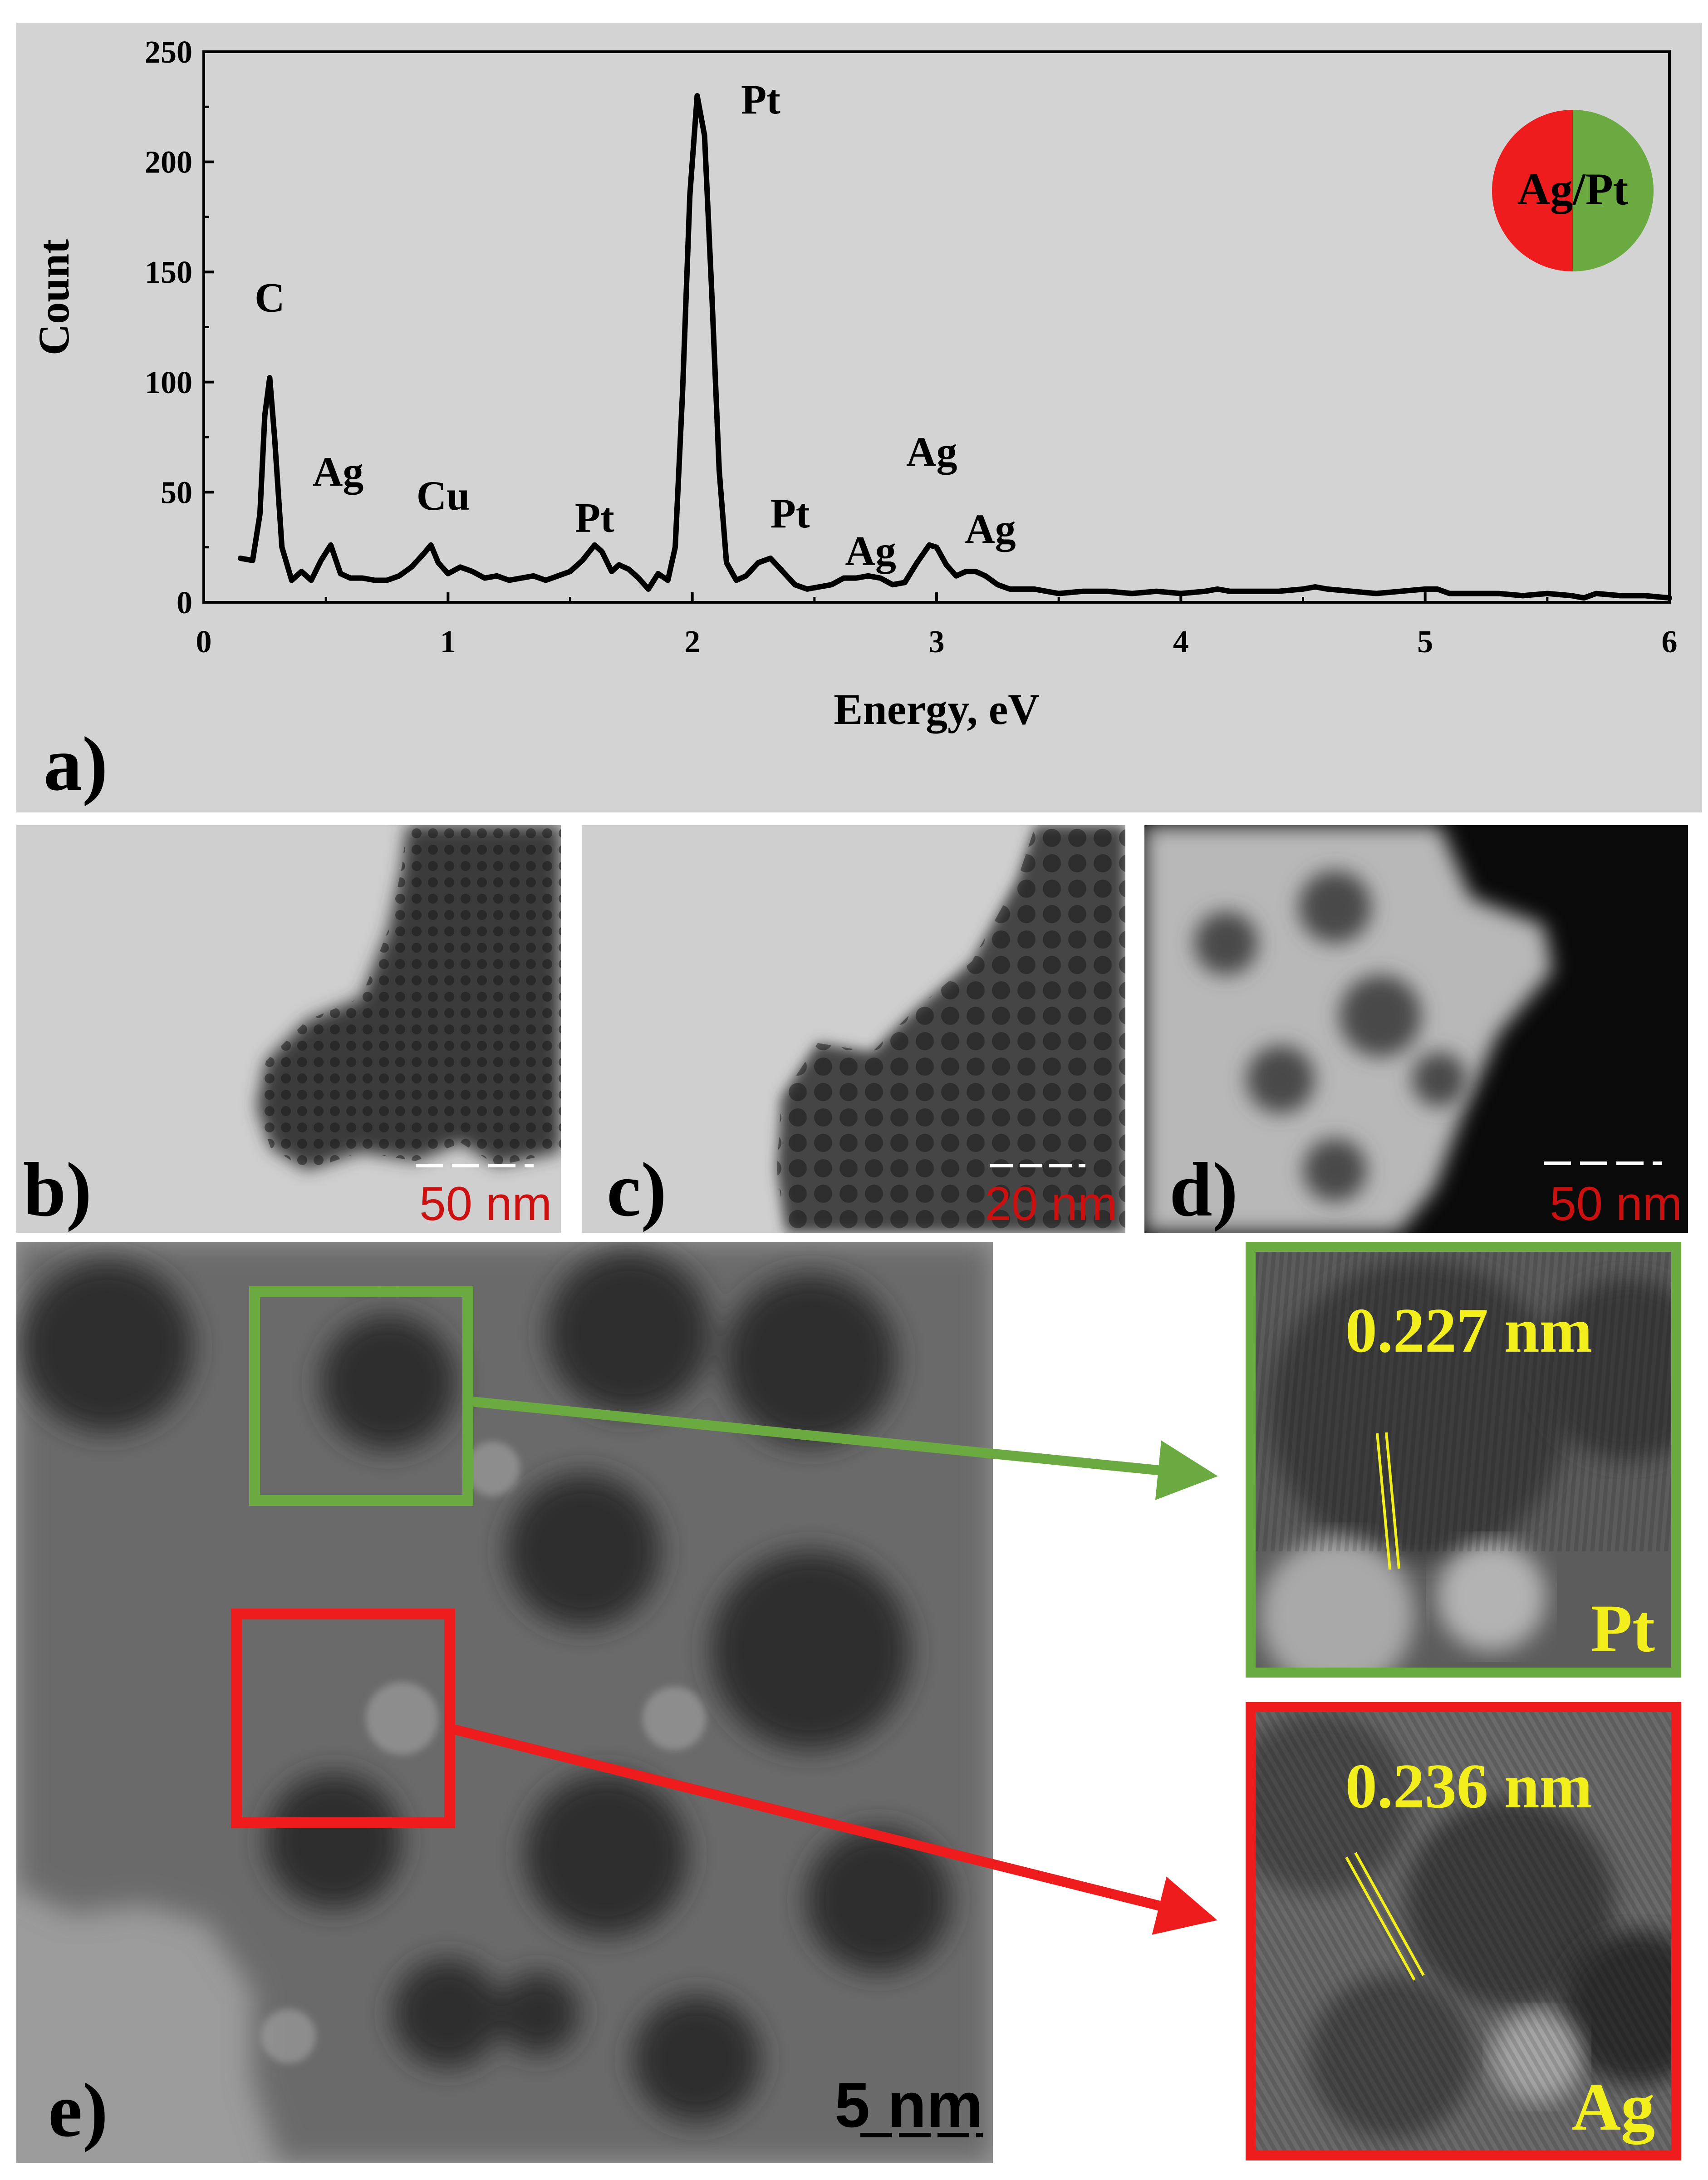  I want to click on pt-region-box, so click(361, 1396).